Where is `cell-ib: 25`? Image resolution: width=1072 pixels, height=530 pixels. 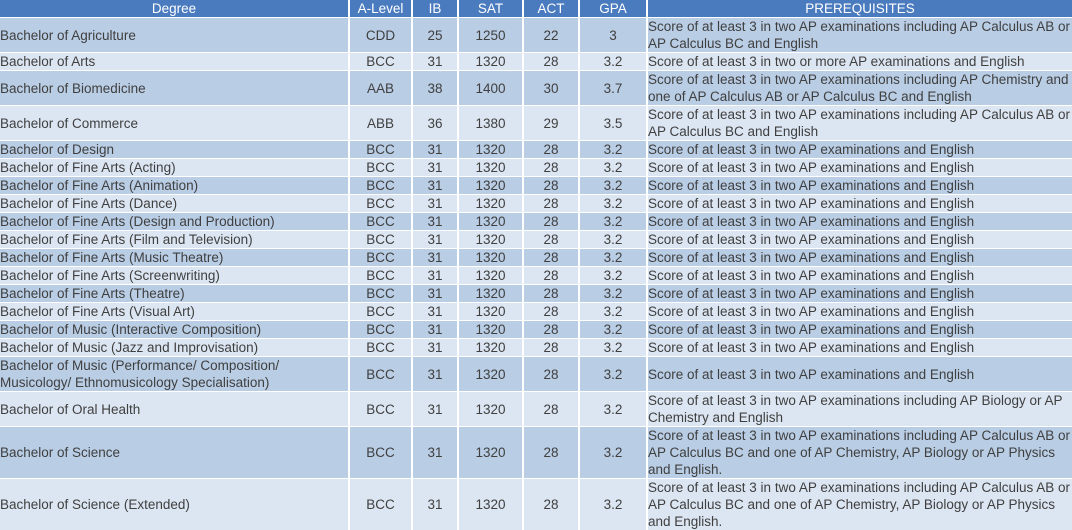
cell-ib: 25 is located at coordinates (435, 35).